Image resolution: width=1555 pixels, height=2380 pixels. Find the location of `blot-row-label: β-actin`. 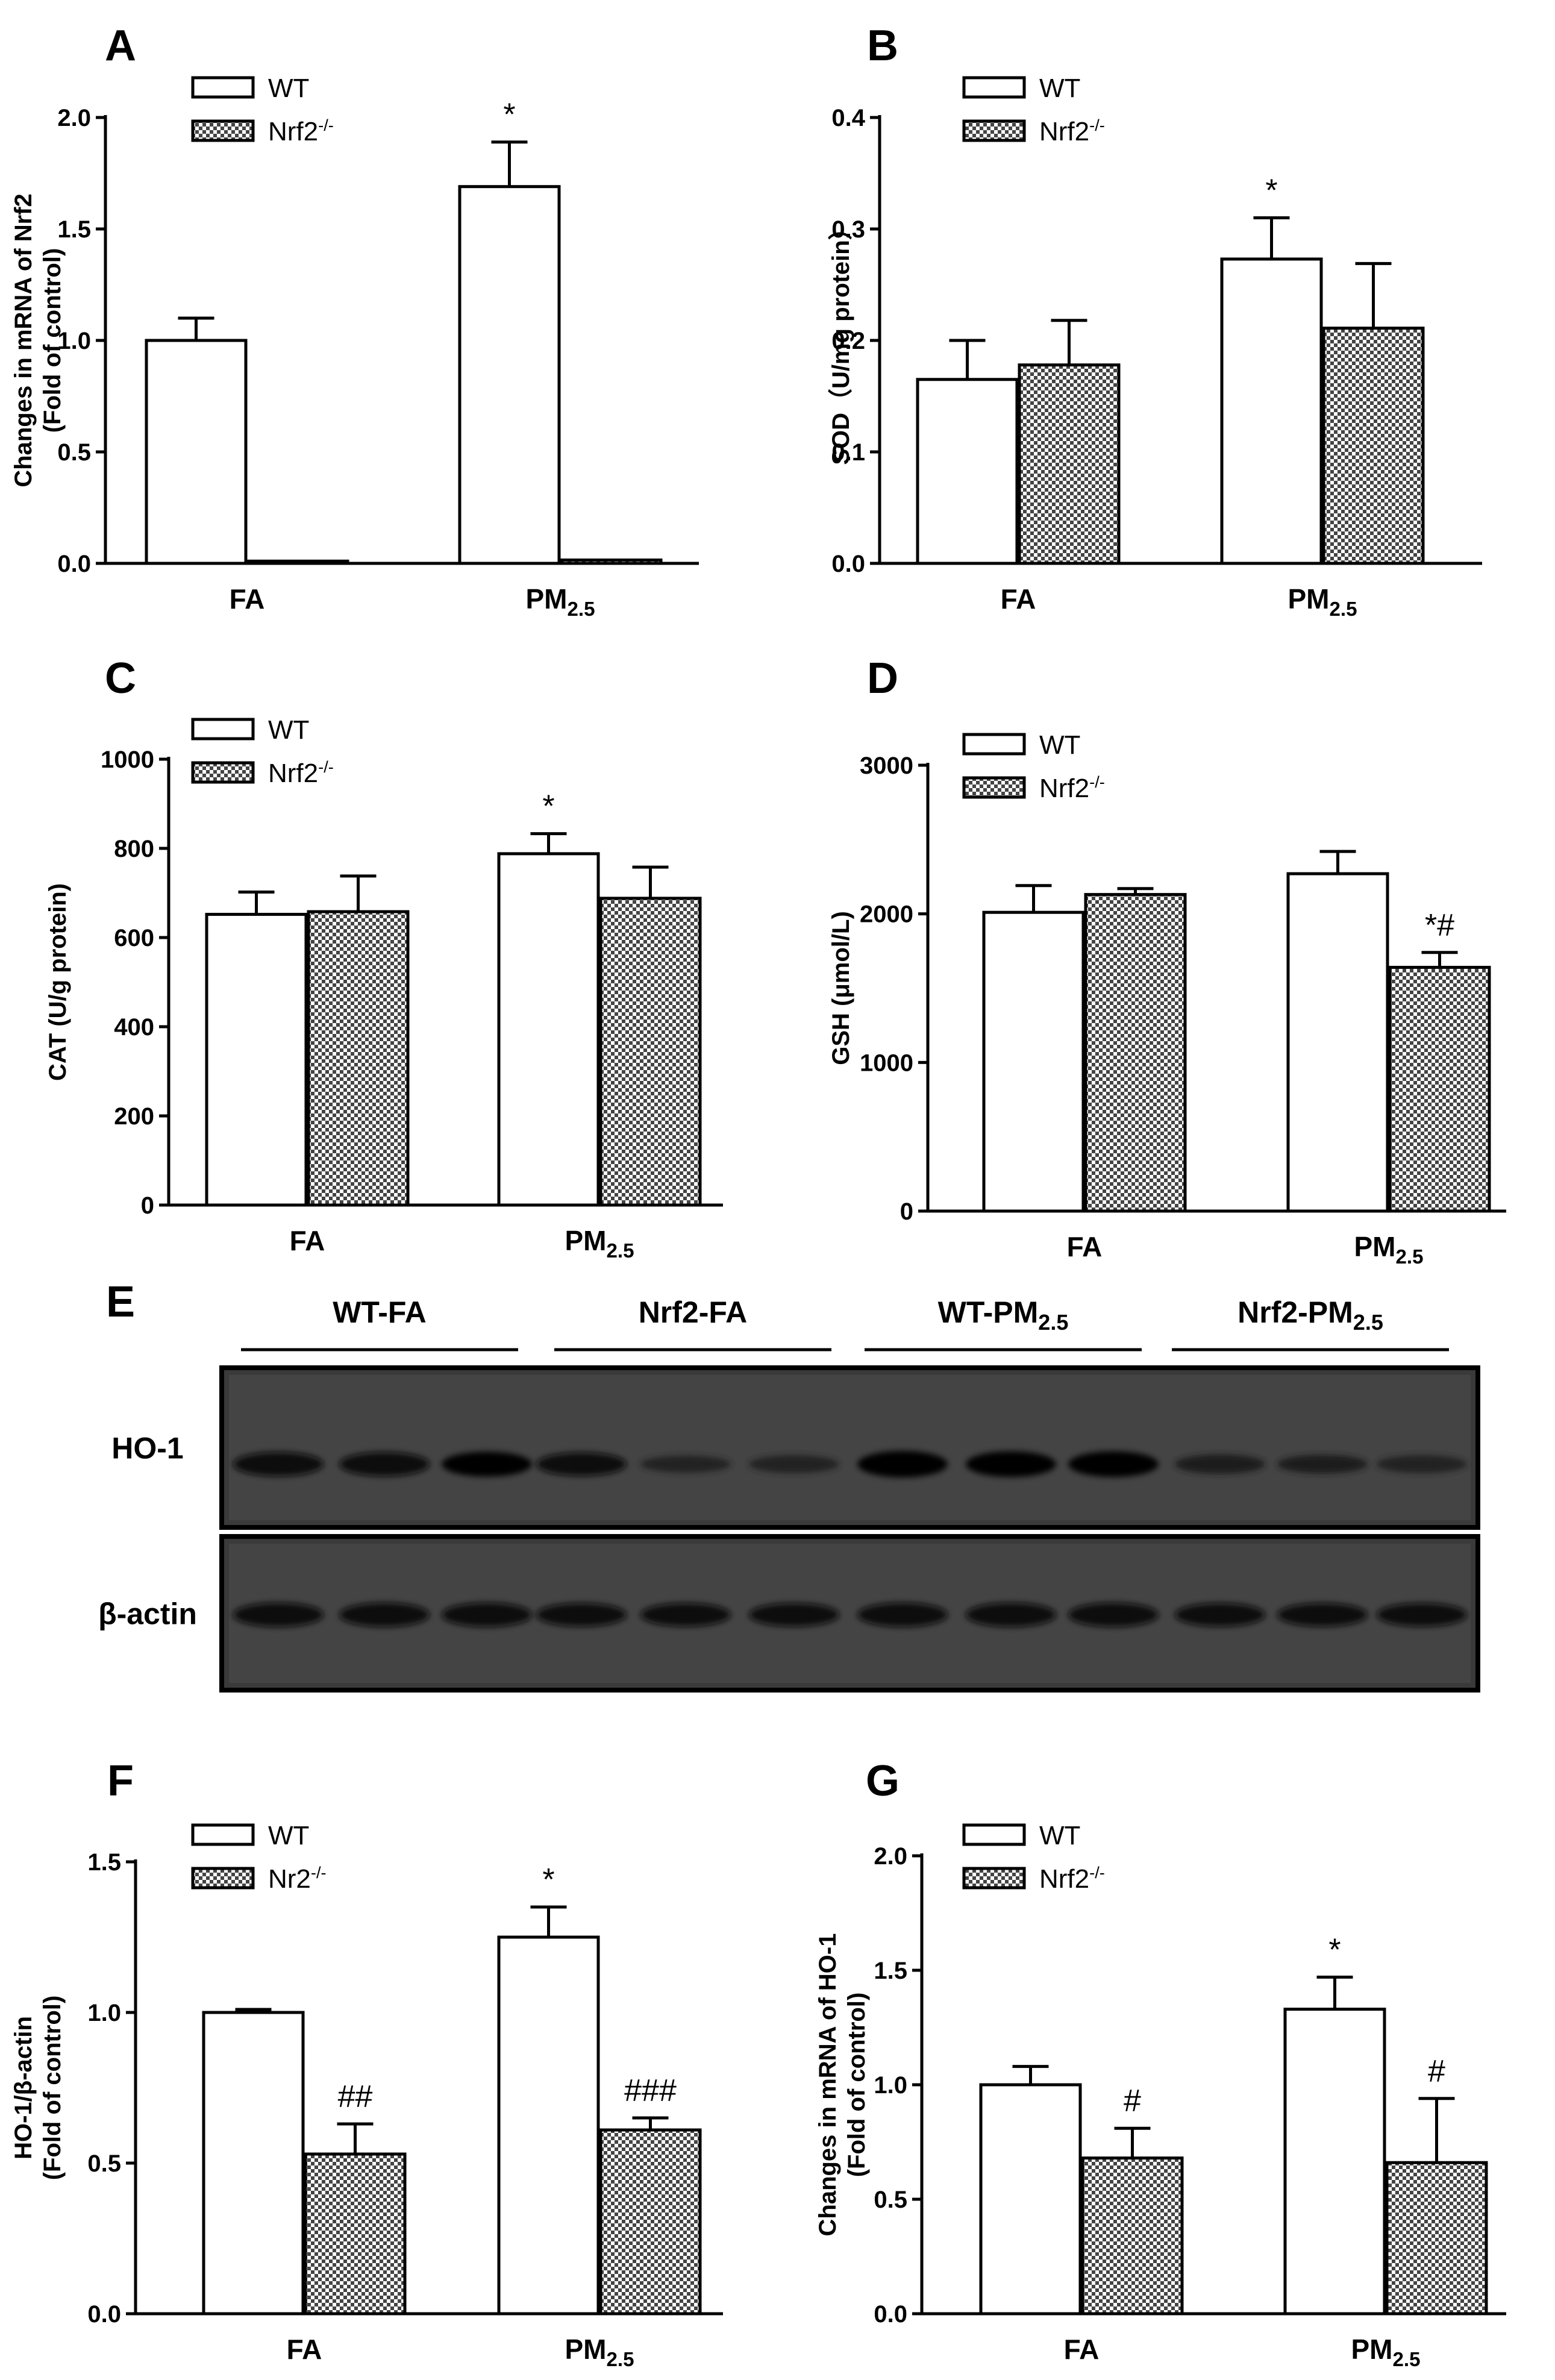

blot-row-label: β-actin is located at coordinates (147, 1614).